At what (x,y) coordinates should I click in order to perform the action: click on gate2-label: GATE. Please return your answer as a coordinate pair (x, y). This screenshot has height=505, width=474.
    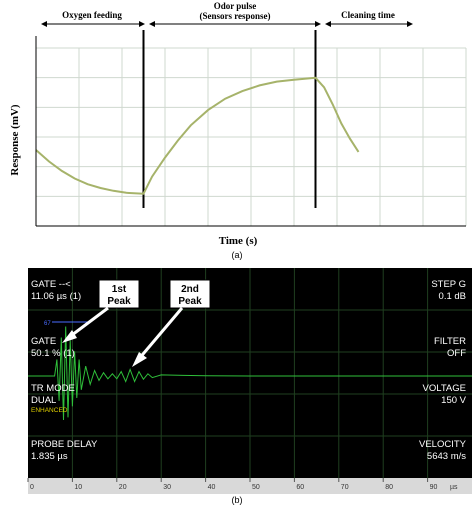
    Looking at the image, I should click on (43, 341).